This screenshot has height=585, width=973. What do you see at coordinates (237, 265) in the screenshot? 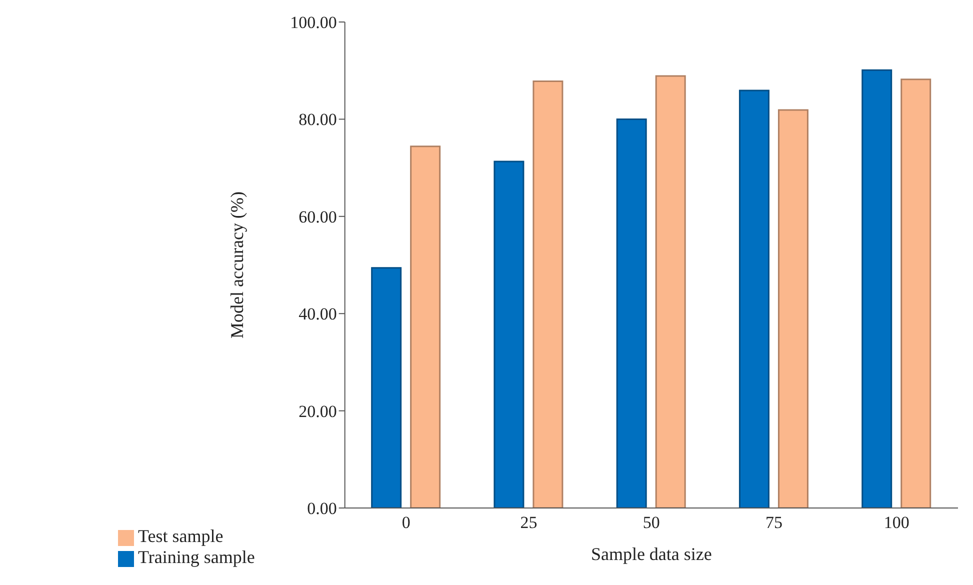
I see `y-axis-title: Model accuracy (%)` at bounding box center [237, 265].